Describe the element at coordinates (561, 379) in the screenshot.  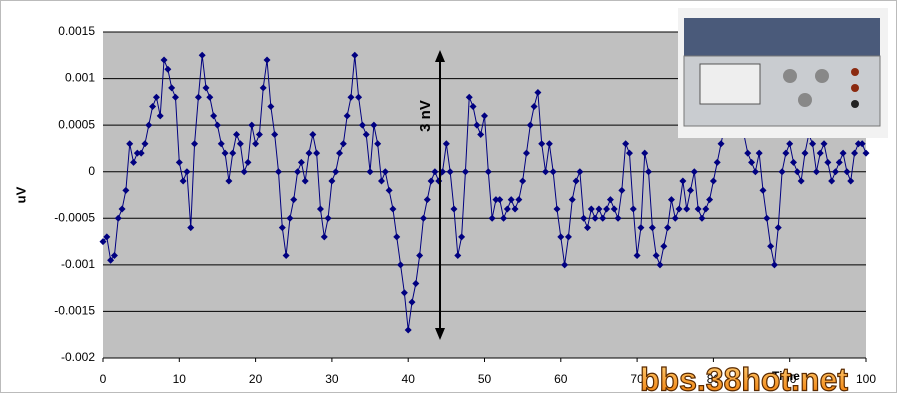
I see `x-tick-label: 60` at that location.